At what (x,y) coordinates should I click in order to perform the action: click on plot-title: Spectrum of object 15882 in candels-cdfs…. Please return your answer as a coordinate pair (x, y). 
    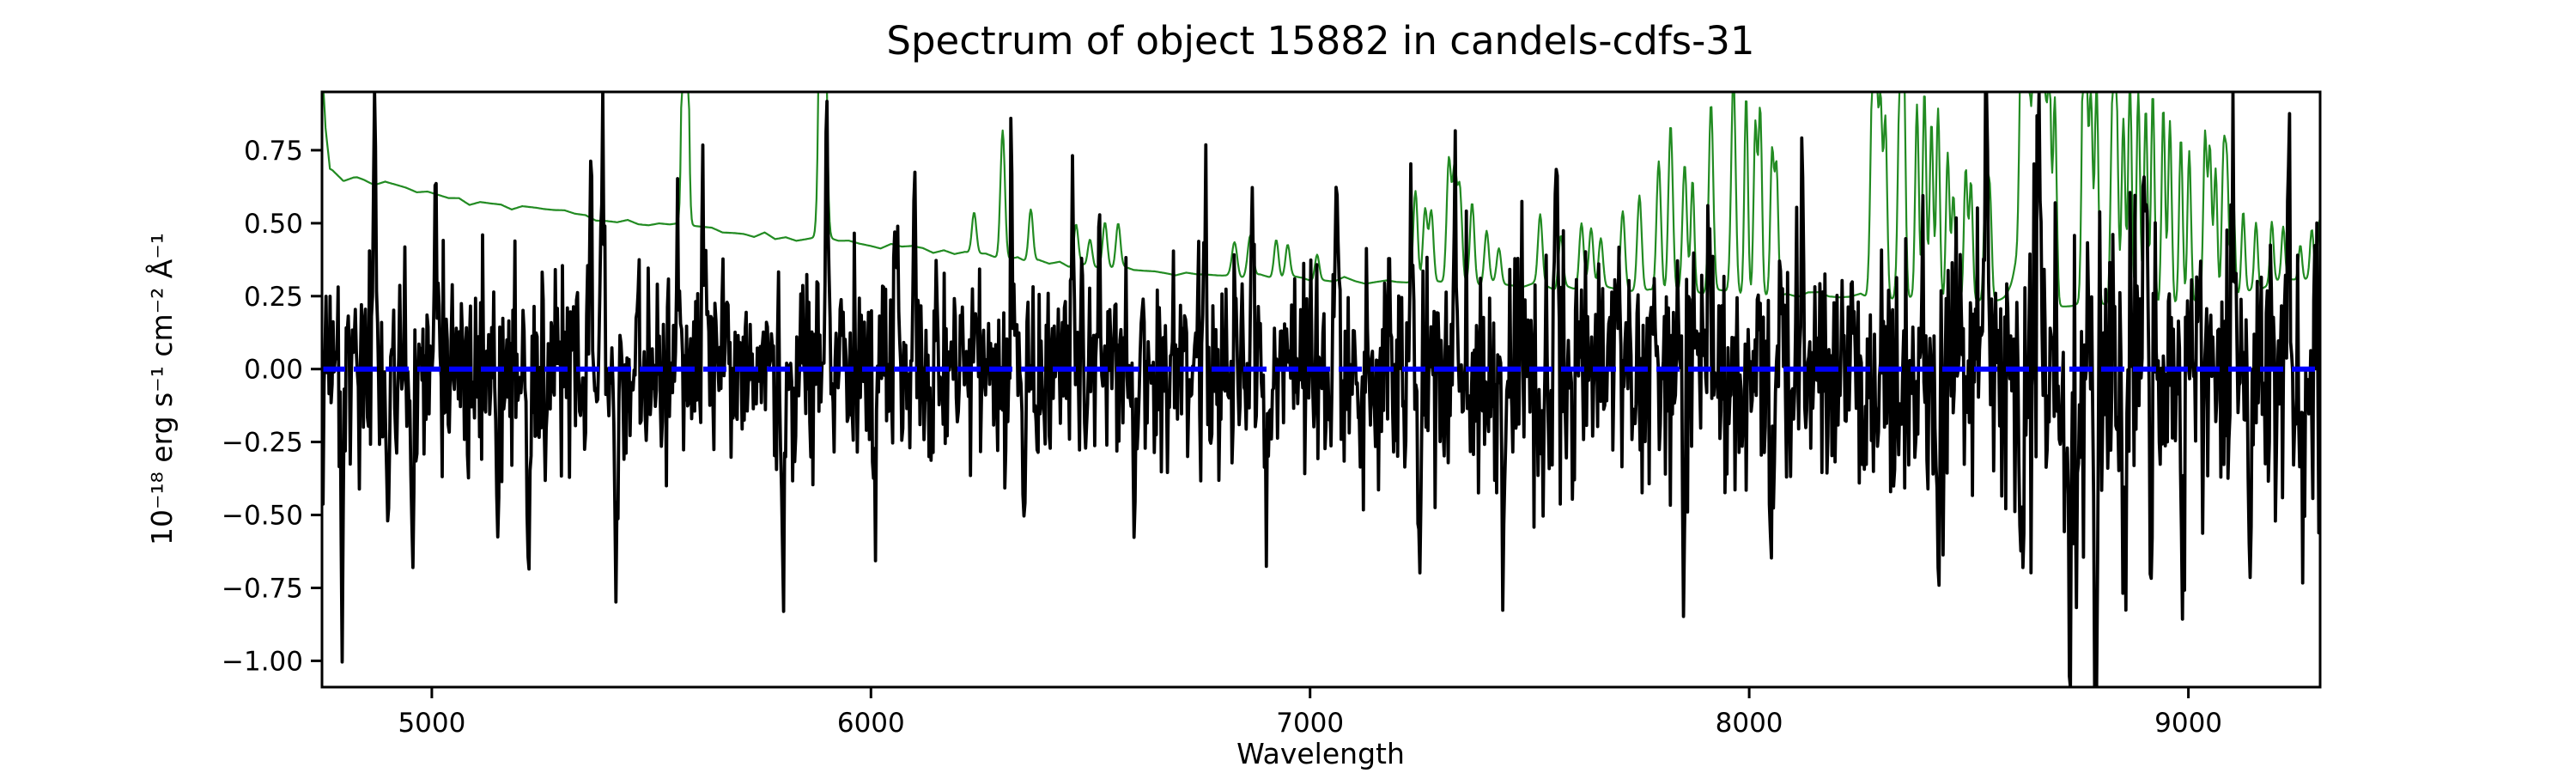
    Looking at the image, I should click on (1320, 41).